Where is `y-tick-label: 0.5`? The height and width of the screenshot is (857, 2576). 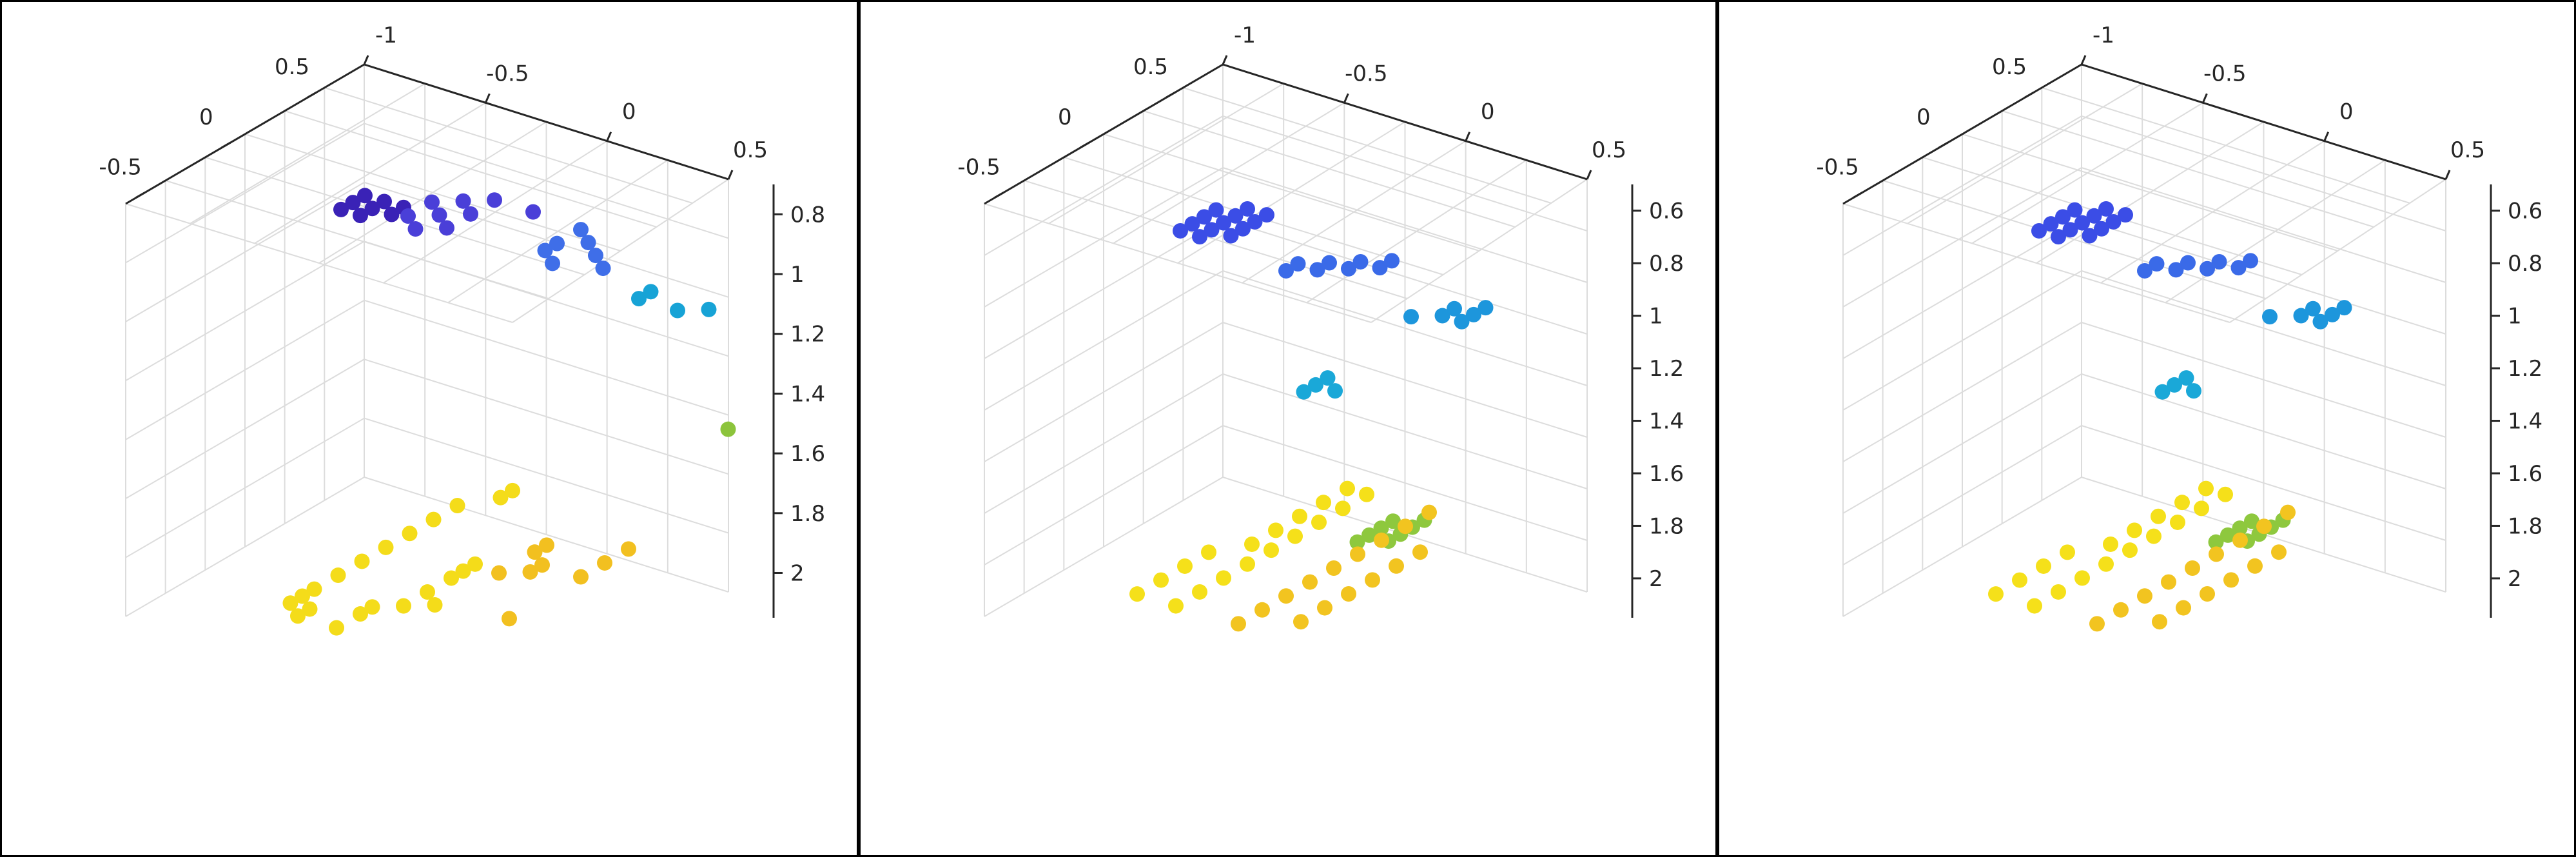
y-tick-label: 0.5 is located at coordinates (1609, 150).